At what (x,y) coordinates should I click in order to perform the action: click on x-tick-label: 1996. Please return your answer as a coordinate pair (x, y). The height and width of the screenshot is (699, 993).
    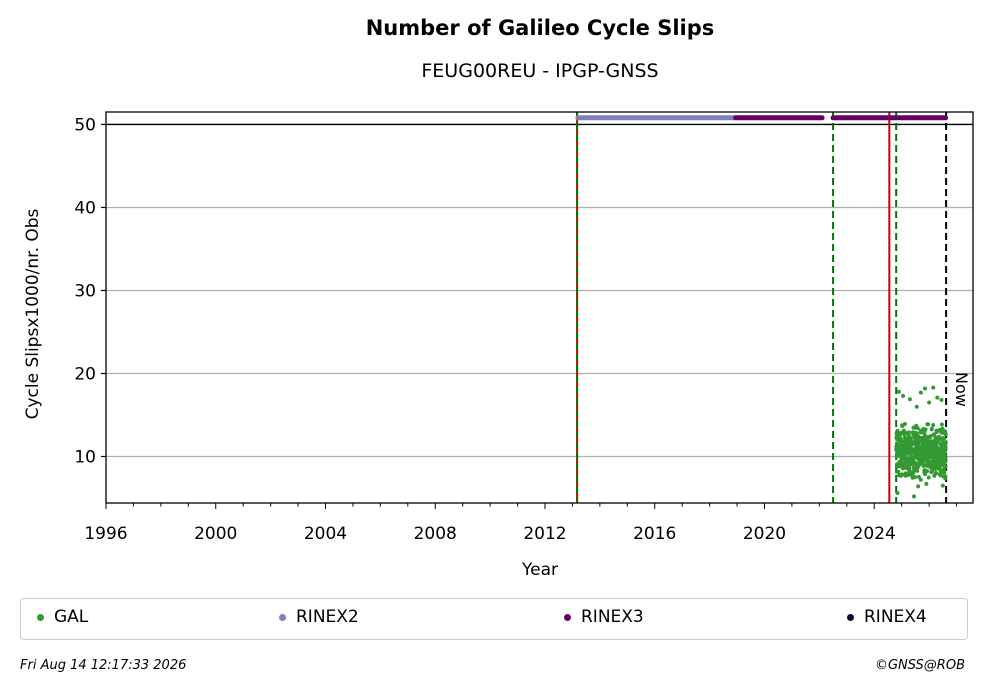
    Looking at the image, I should click on (105, 534).